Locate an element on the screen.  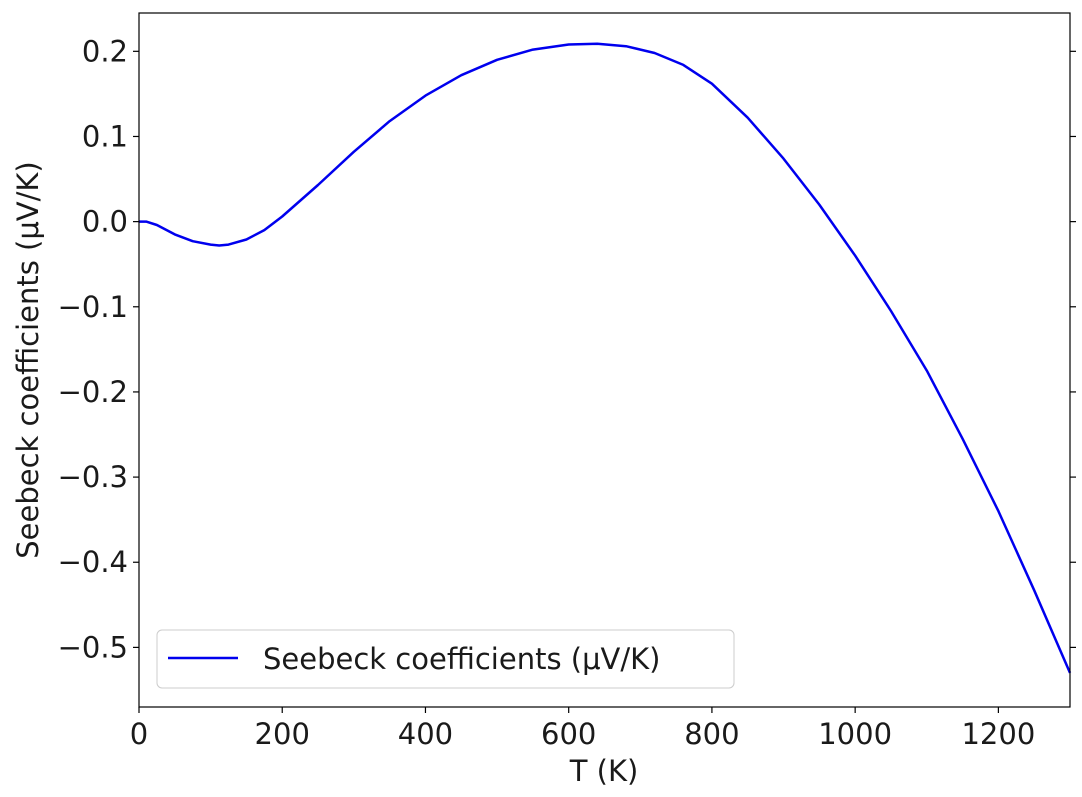
legend-label-seebeck: Seebeck coefficients (μV/K) is located at coordinates (462, 659).